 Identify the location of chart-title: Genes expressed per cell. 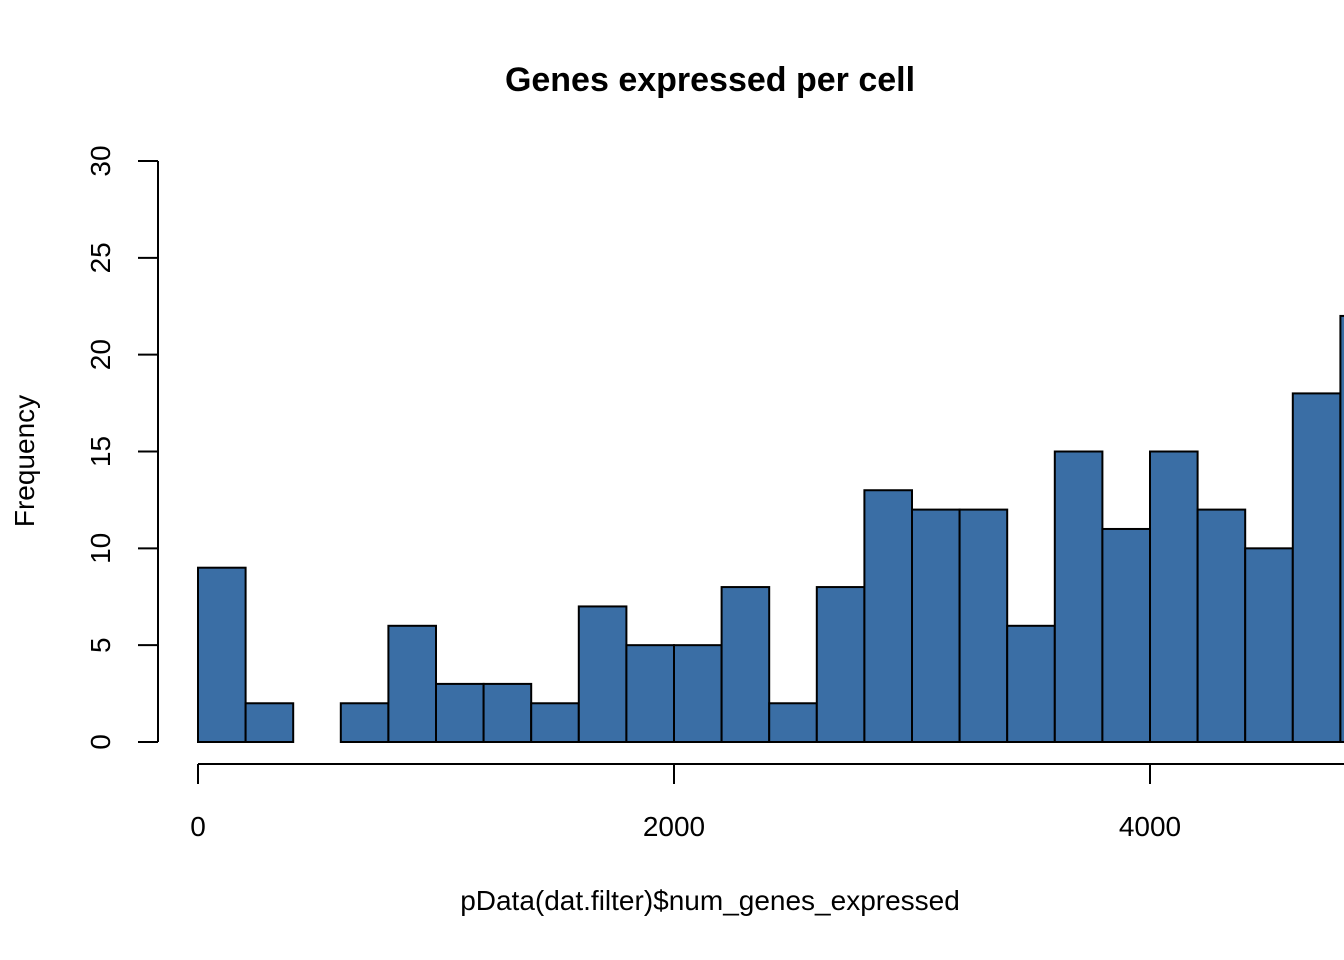
(710, 80).